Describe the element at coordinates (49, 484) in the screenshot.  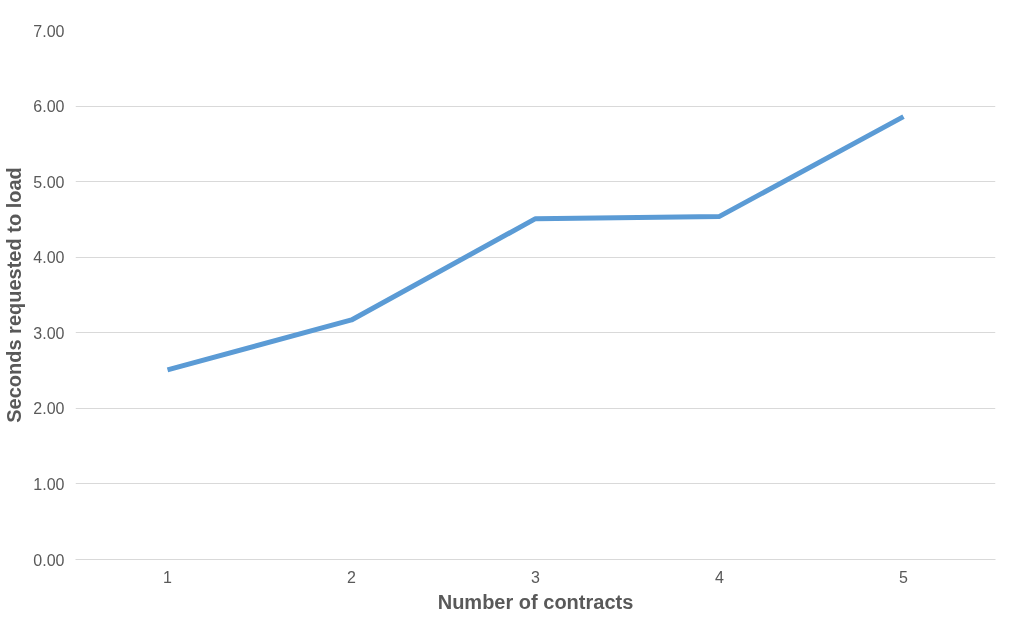
I see `y-tick-label: 1.00` at that location.